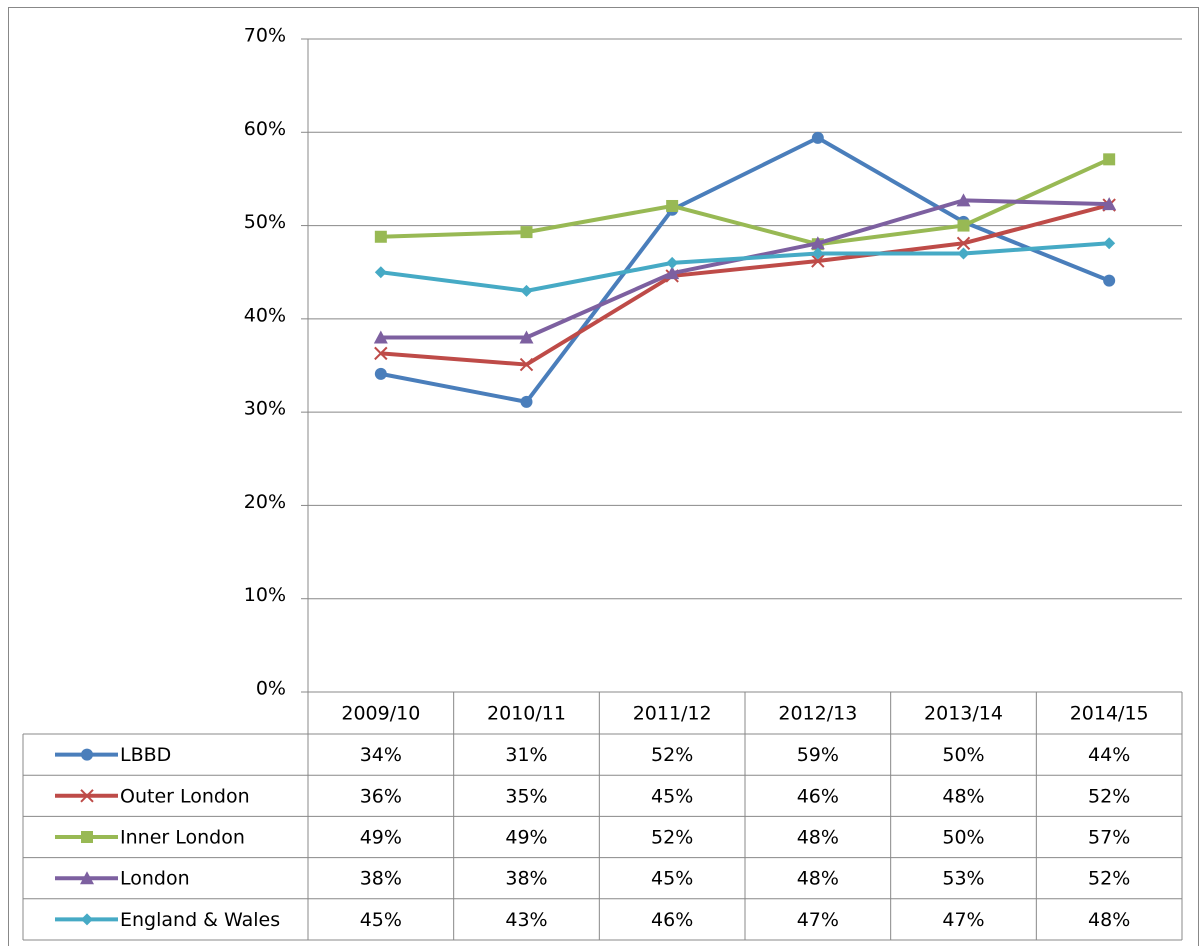 The height and width of the screenshot is (946, 1200). What do you see at coordinates (1109, 838) in the screenshot?
I see `table-value: 57%` at bounding box center [1109, 838].